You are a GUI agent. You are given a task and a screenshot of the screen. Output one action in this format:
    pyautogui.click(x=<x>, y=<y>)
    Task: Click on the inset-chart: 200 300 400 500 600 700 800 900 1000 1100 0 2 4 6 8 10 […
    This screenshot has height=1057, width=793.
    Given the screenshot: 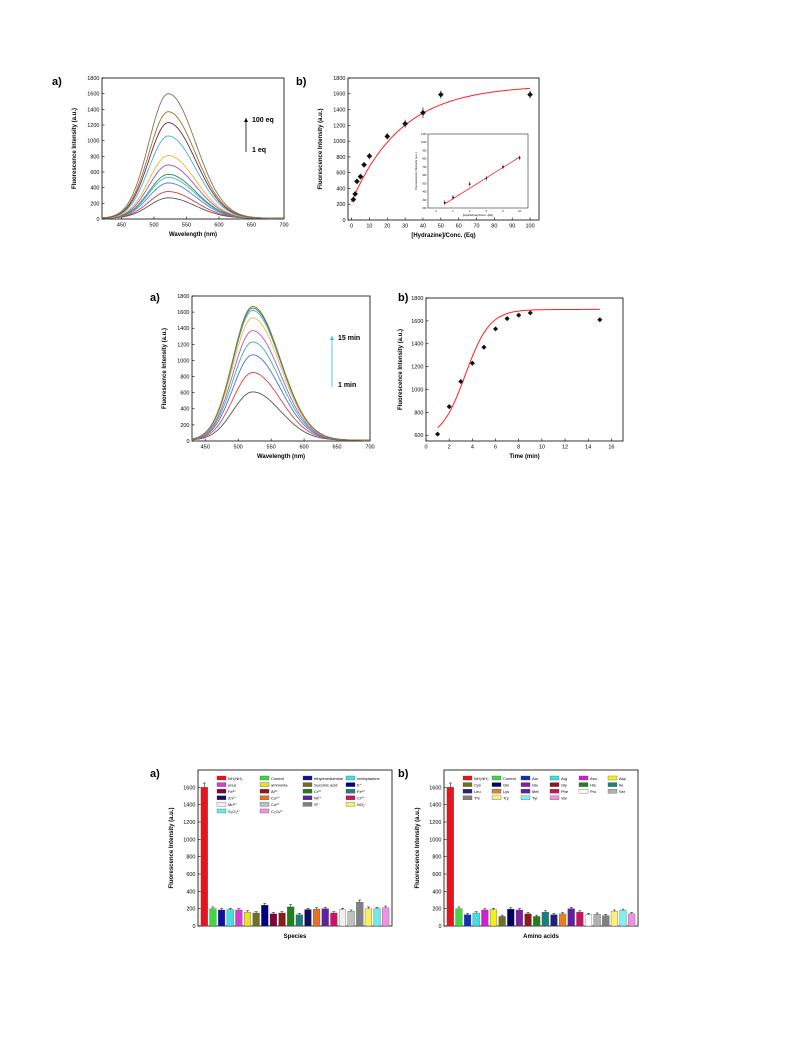 What is the action you would take?
    pyautogui.click(x=471, y=175)
    